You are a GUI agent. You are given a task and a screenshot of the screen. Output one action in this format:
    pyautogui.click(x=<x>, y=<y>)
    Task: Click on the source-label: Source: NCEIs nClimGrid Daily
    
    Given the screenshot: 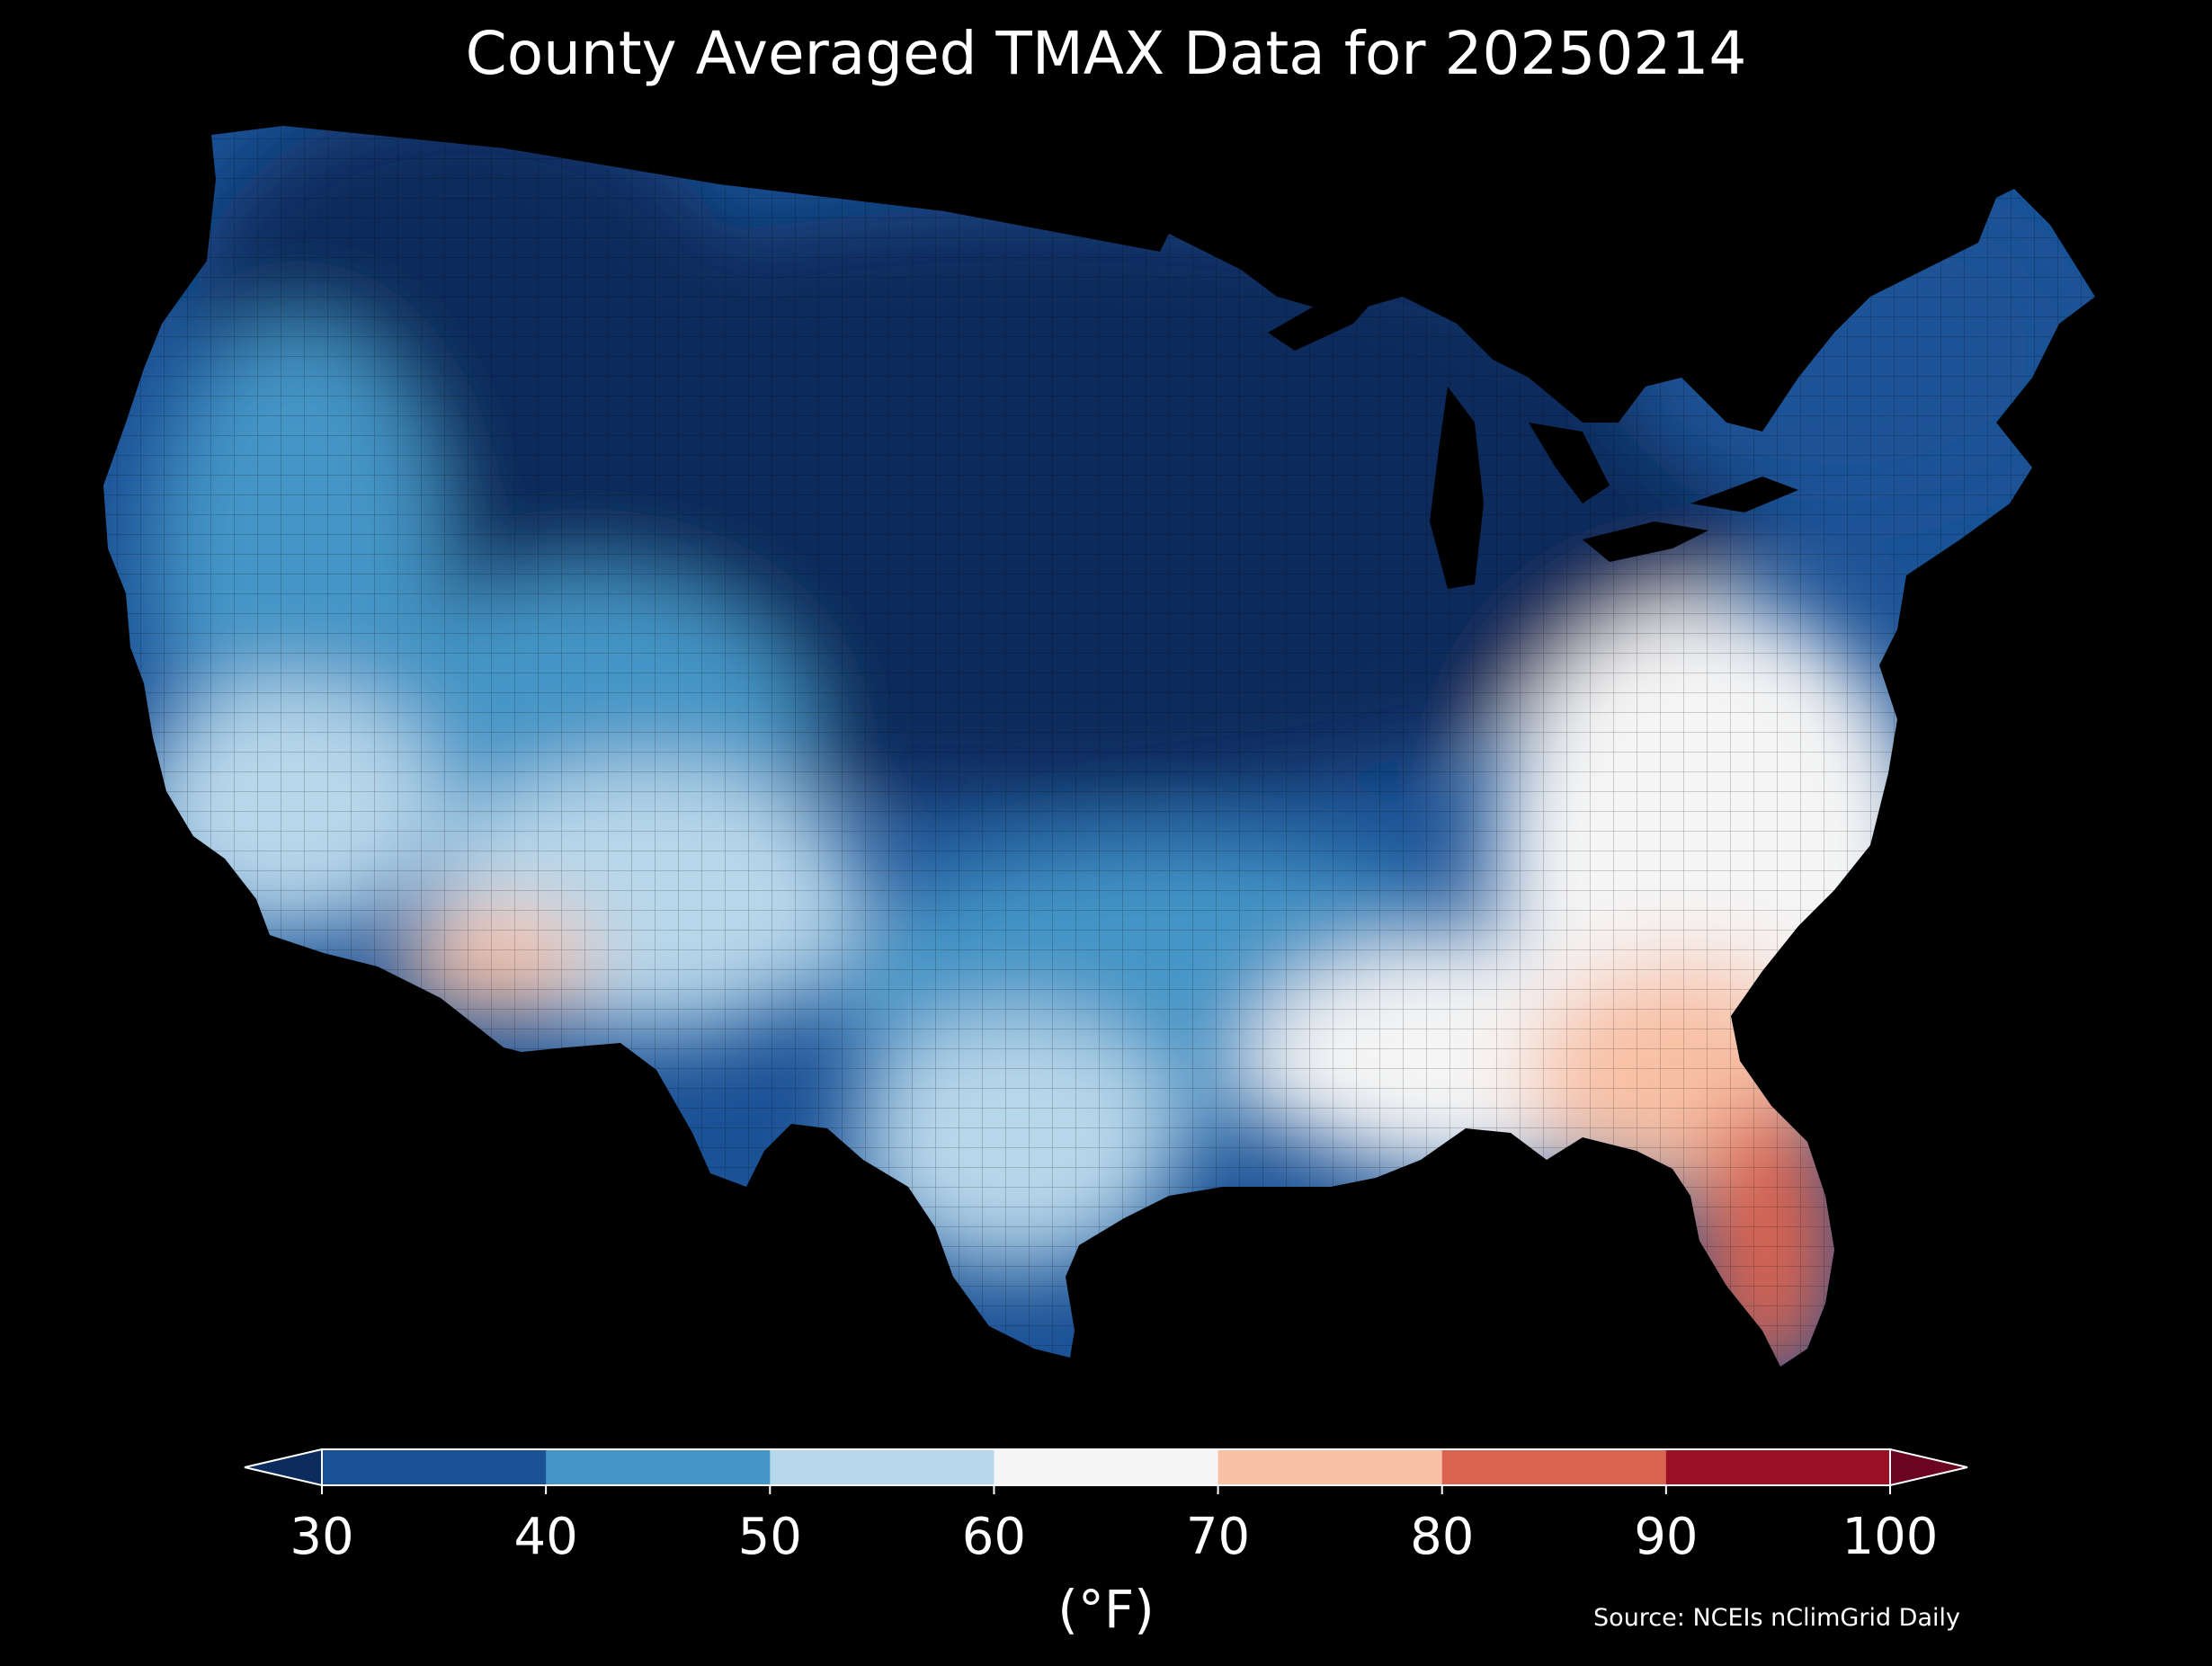 What is the action you would take?
    pyautogui.click(x=1776, y=1618)
    